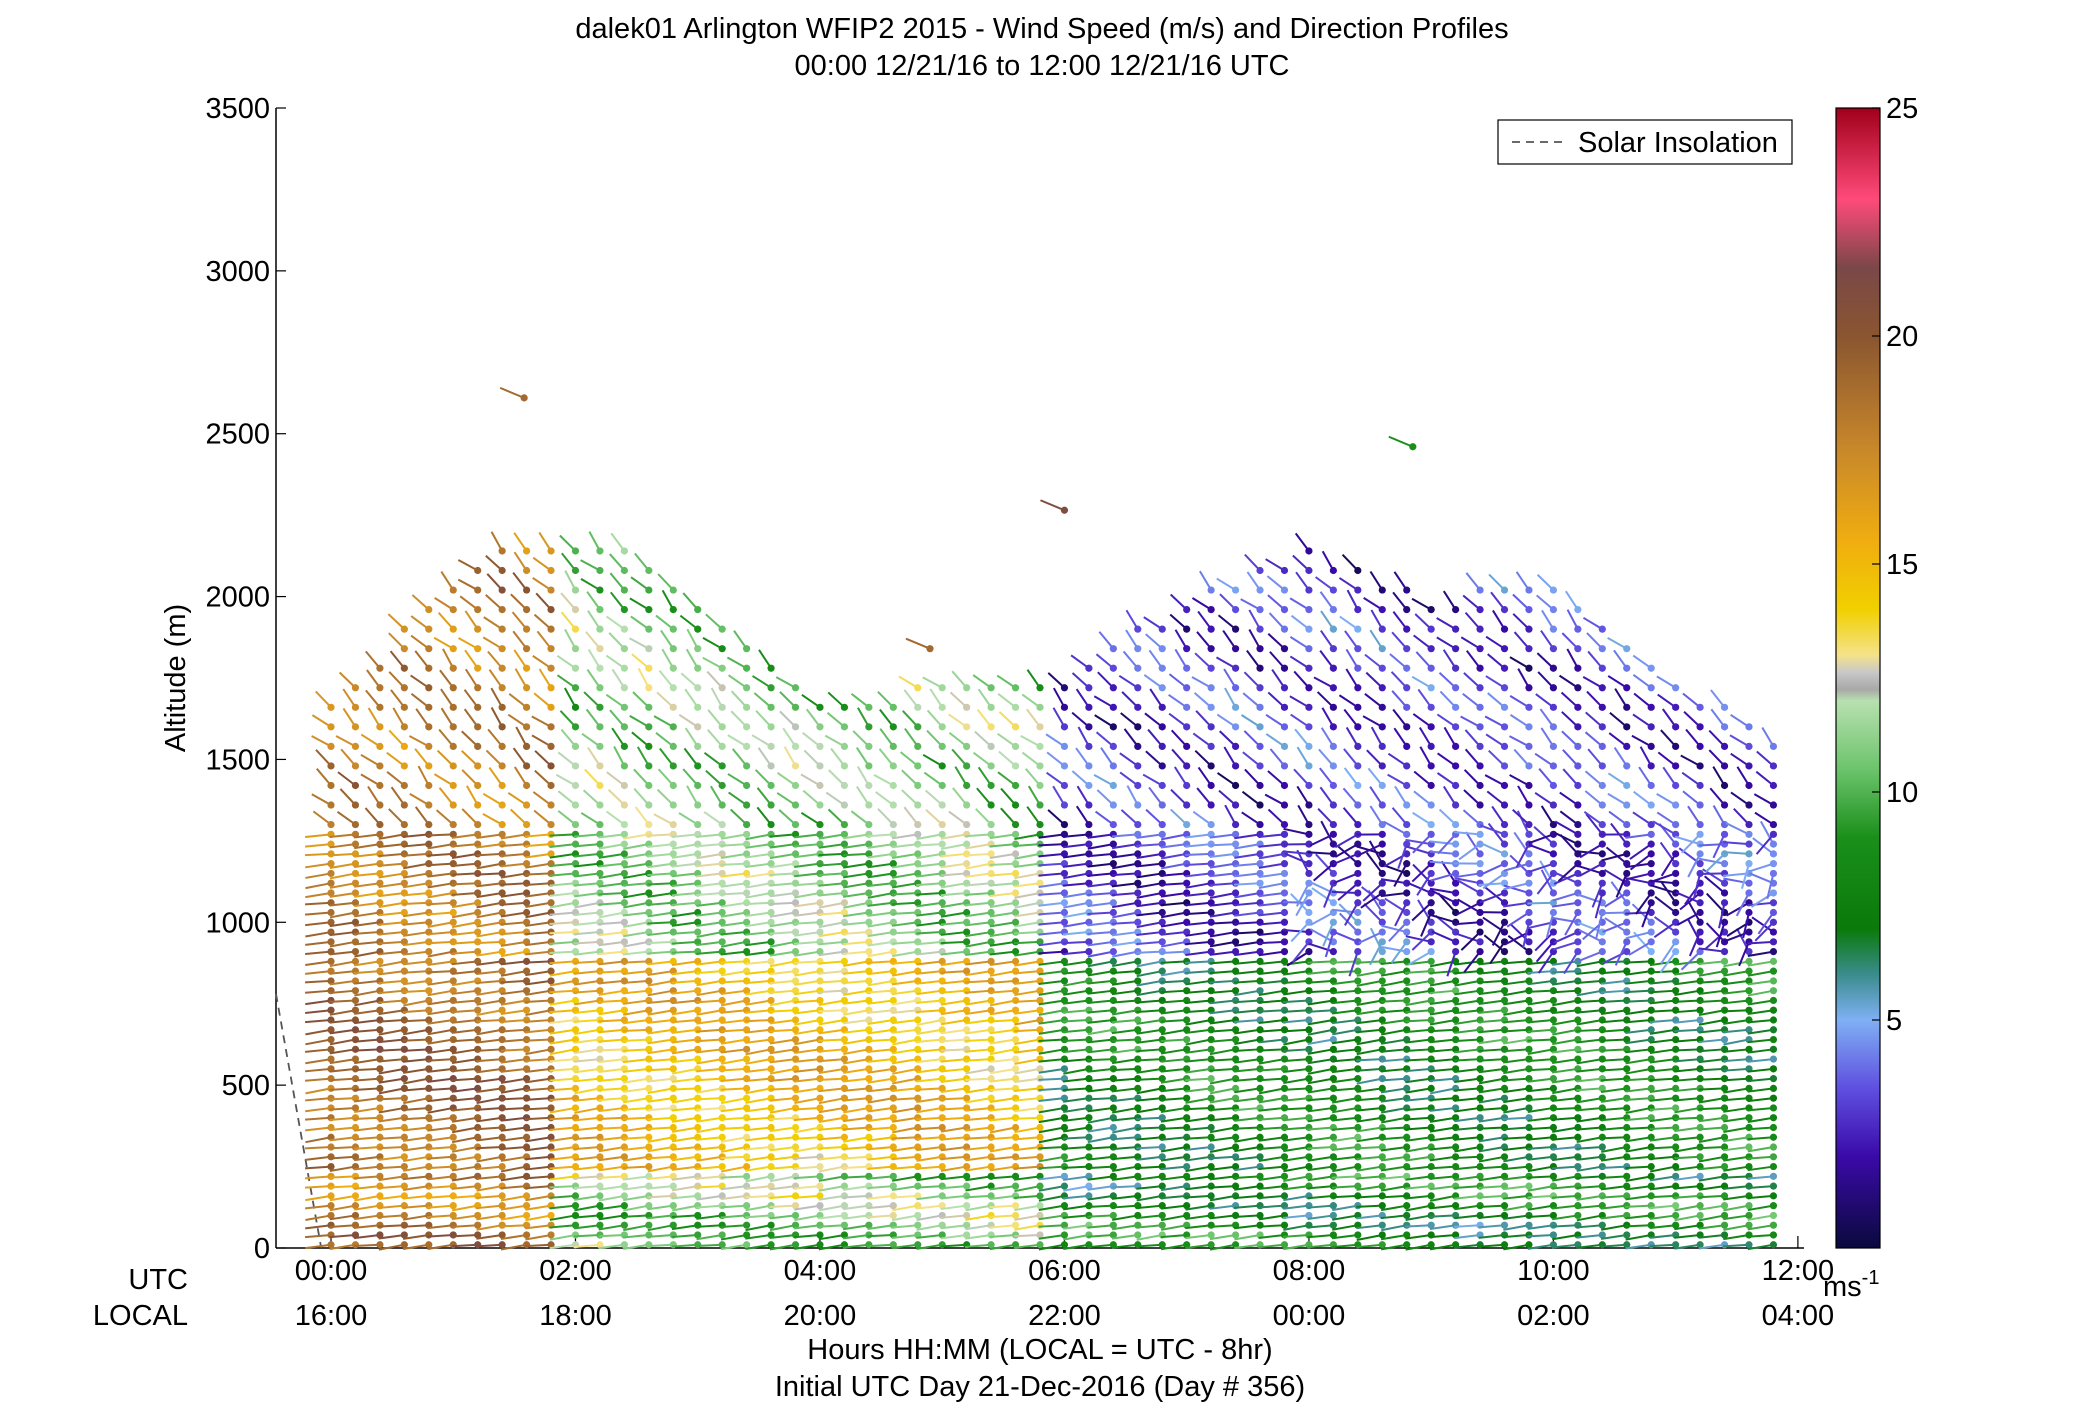  Describe the element at coordinates (1309, 1316) in the screenshot. I see `x-tick-label-local: 00:00` at that location.